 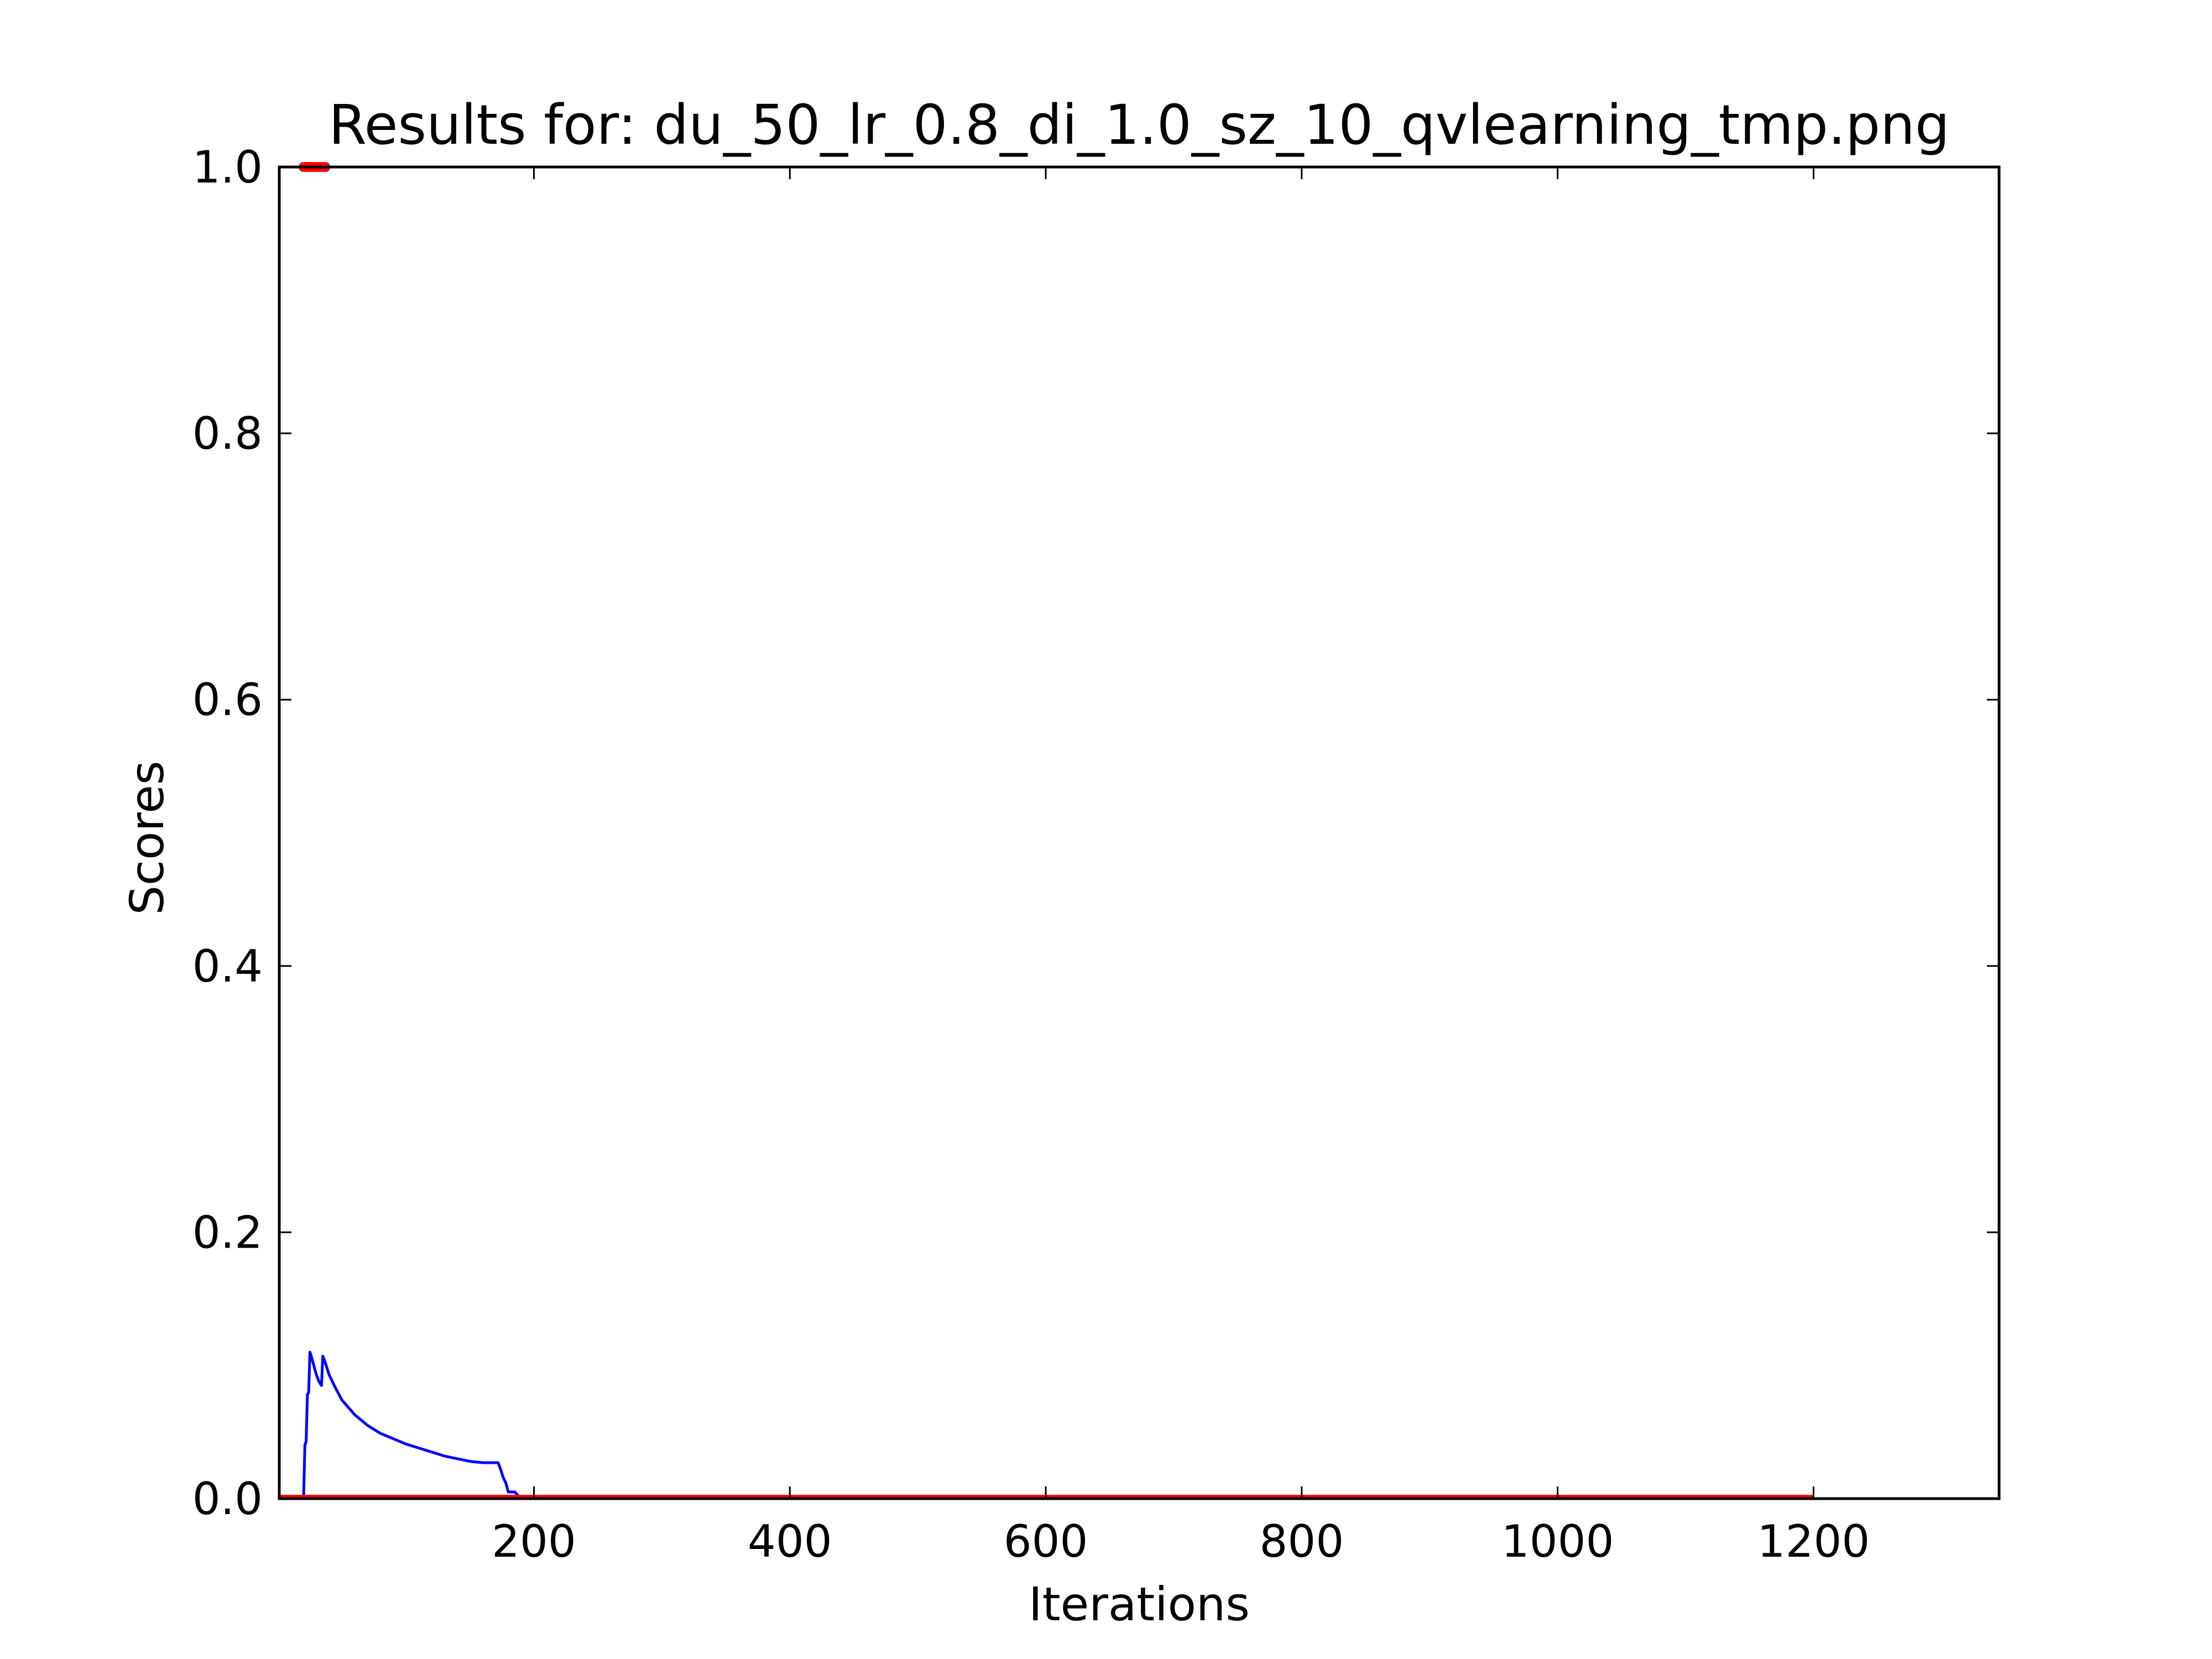 I want to click on x-axis-label: Iterations, so click(x=1139, y=1604).